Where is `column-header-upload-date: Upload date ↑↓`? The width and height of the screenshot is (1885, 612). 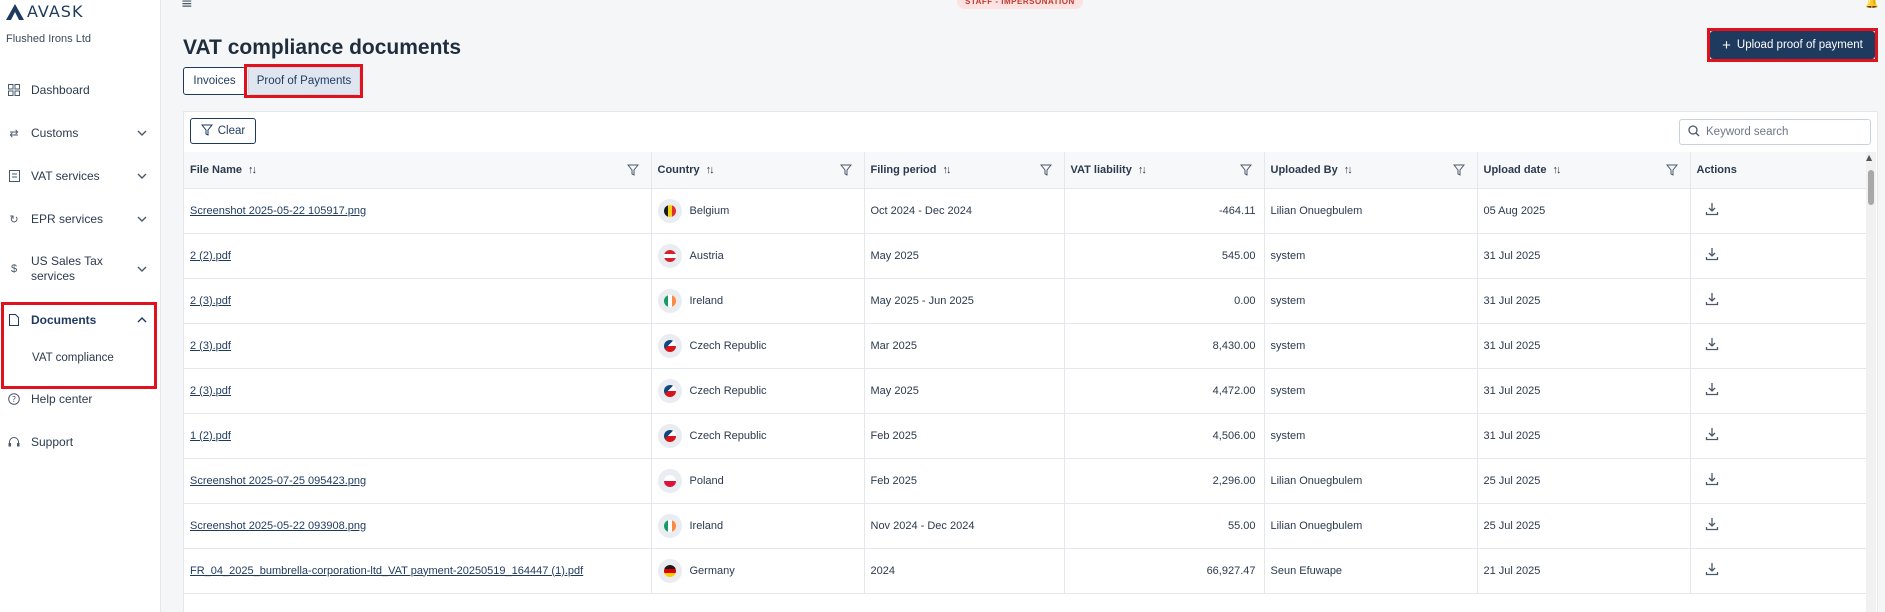
column-header-upload-date: Upload date ↑↓ is located at coordinates (1584, 170).